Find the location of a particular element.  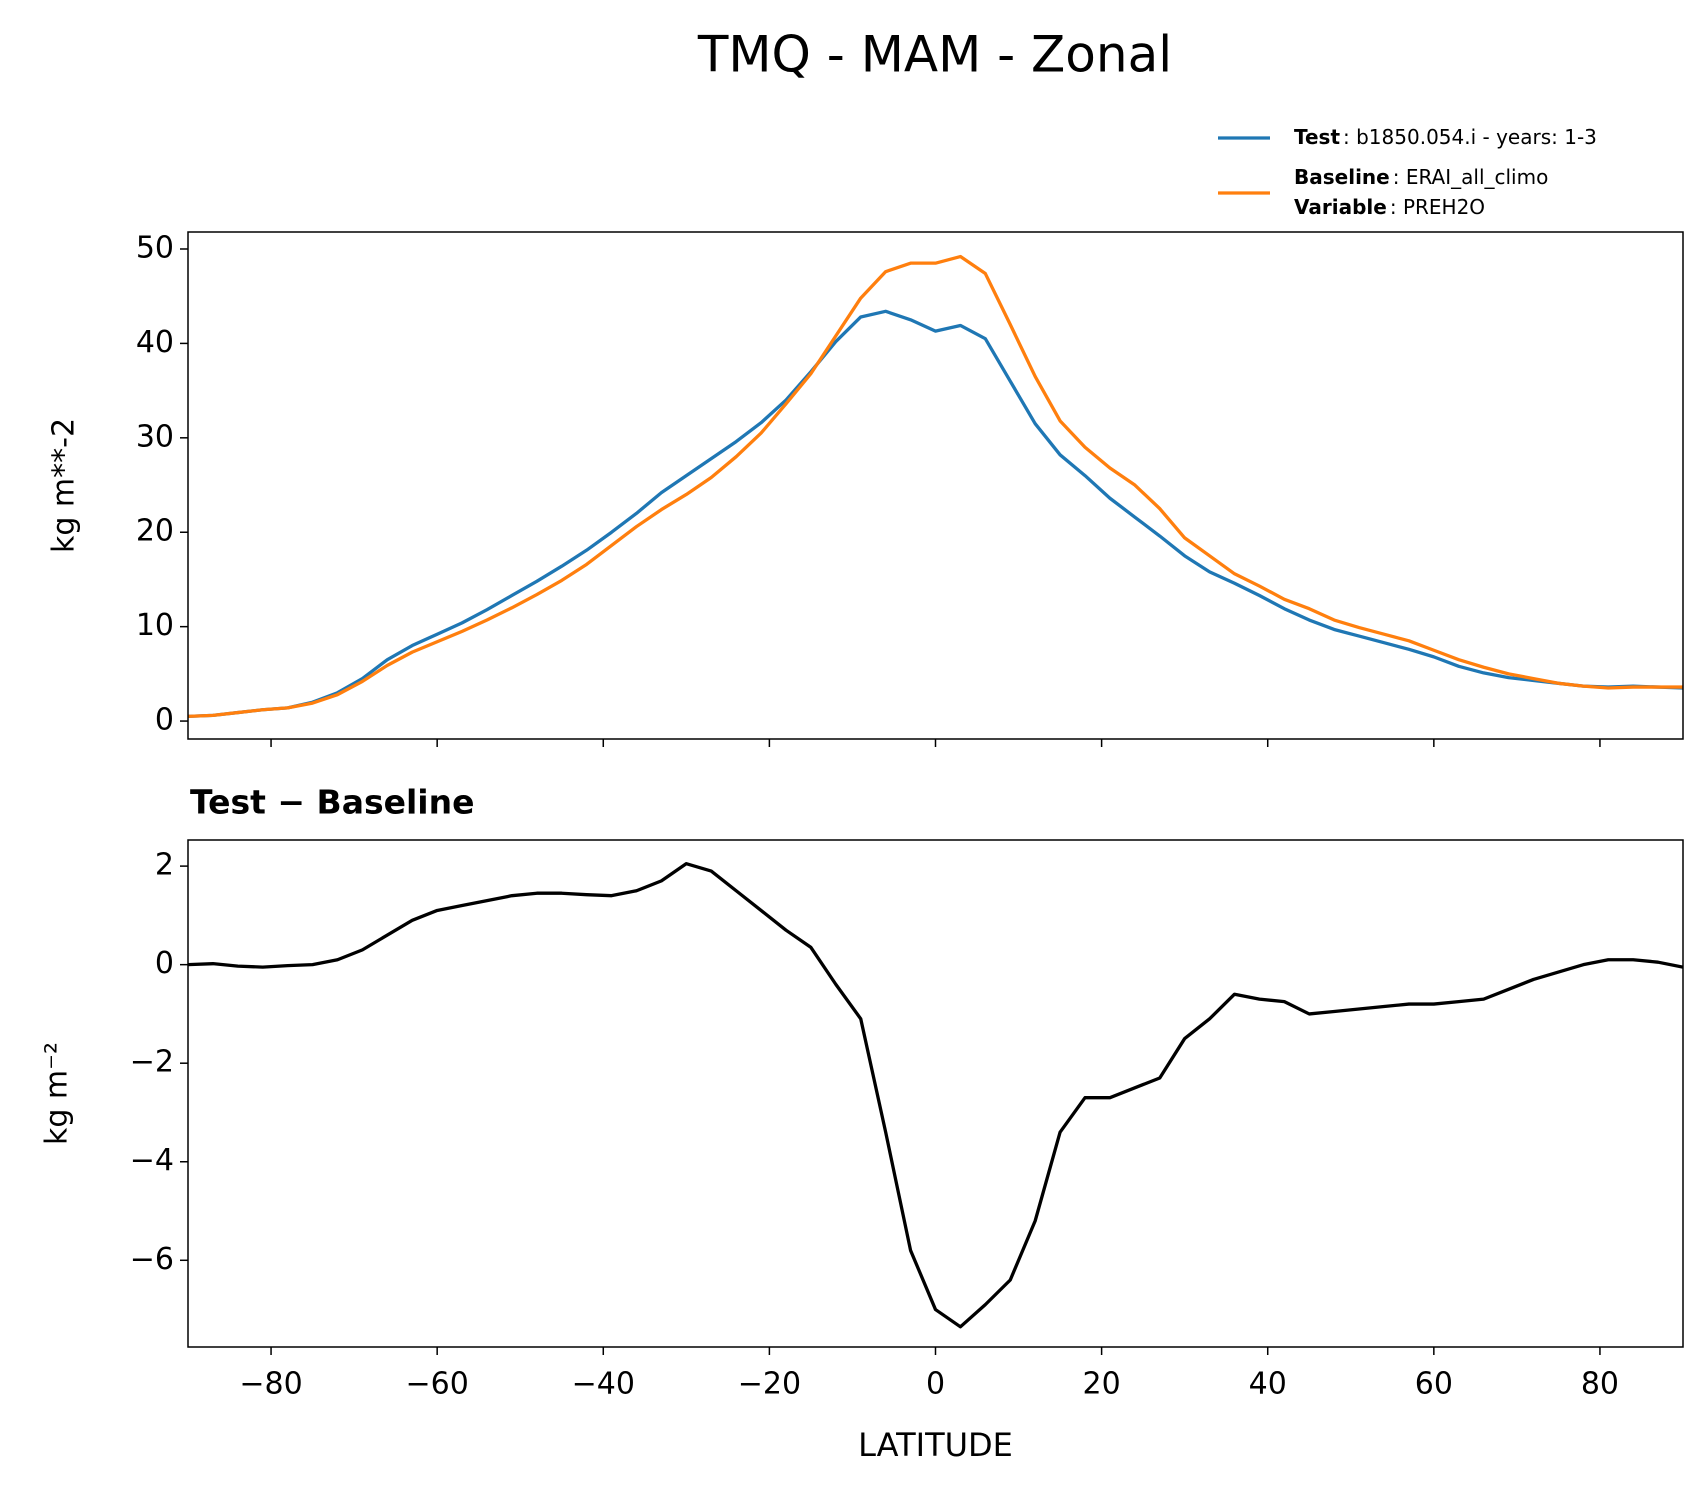

legend-text: Test: b1850.054.i - years: 1-3 is located at coordinates (1445, 137).